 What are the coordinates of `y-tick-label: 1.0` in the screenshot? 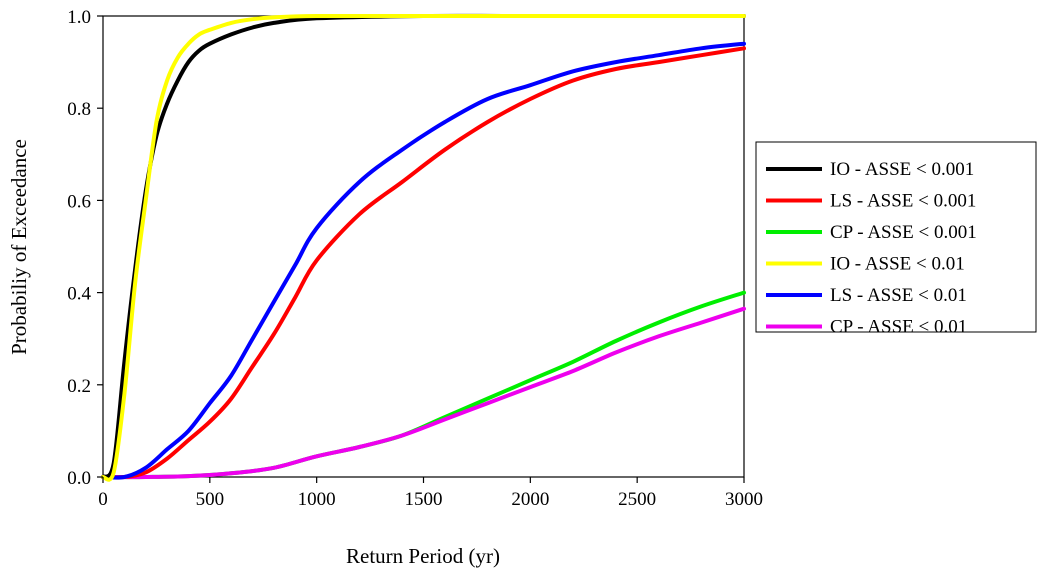 It's located at (79, 17).